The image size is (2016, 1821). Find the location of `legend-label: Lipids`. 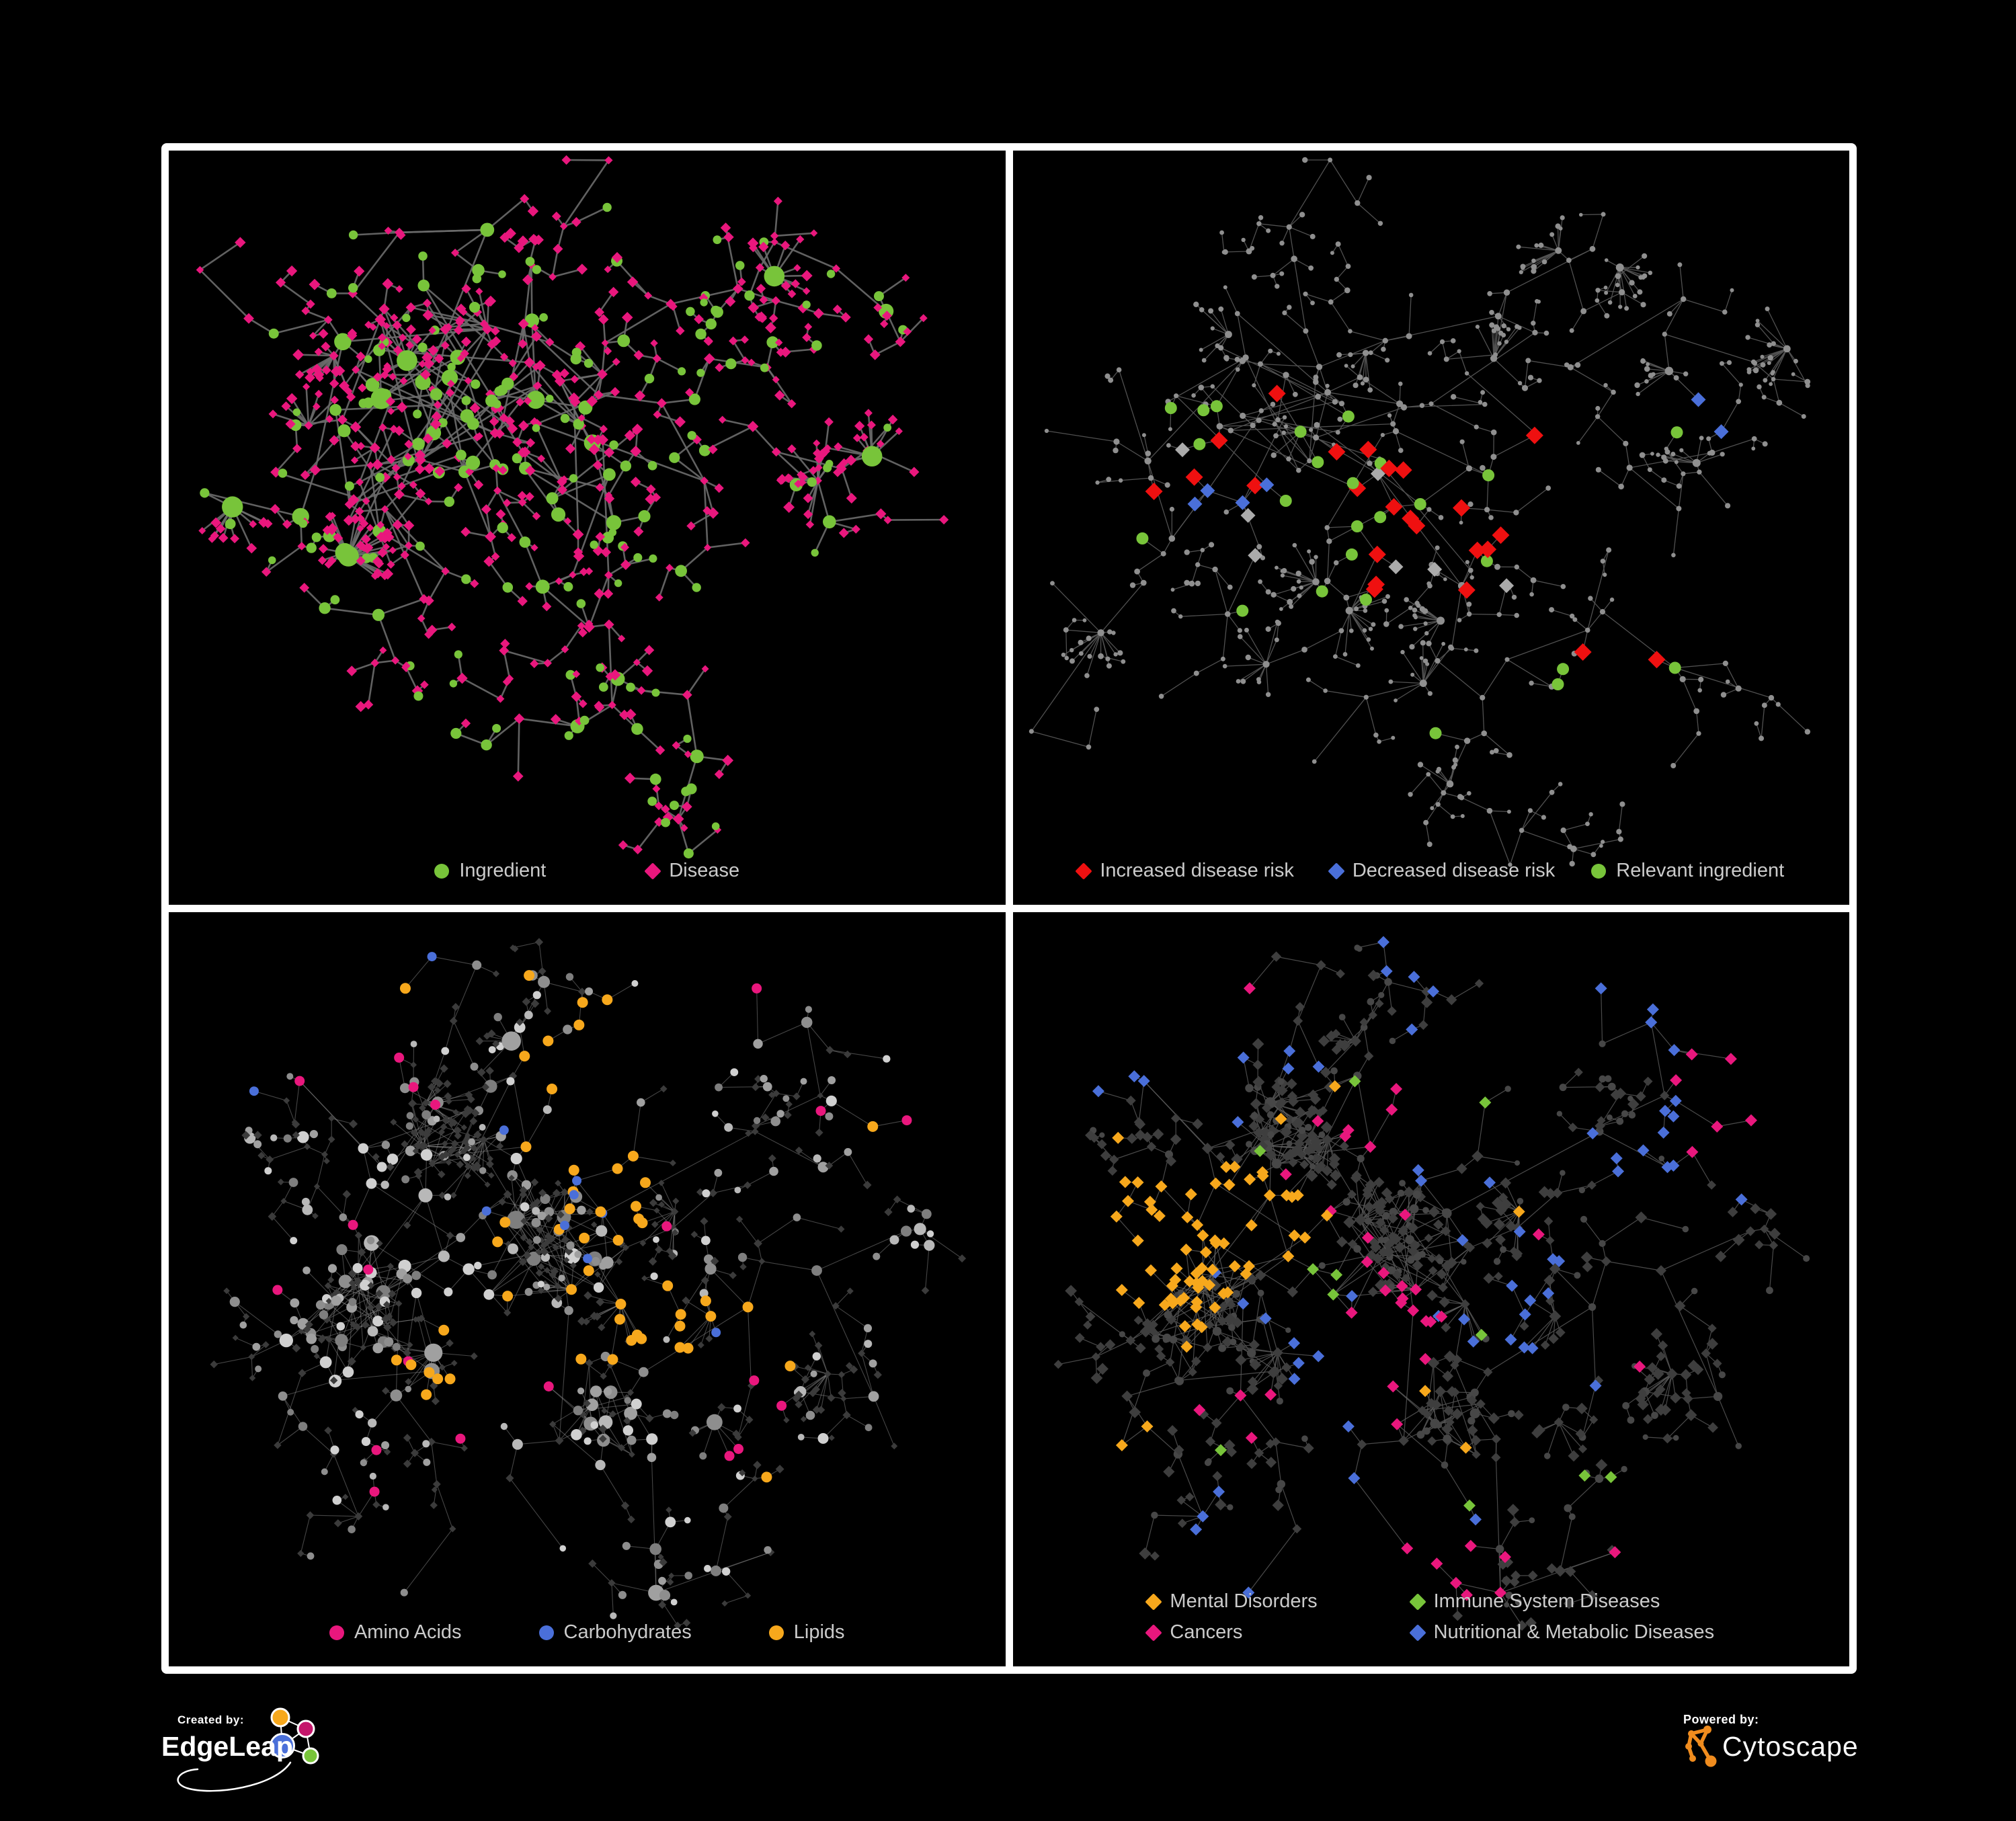

legend-label: Lipids is located at coordinates (819, 1632).